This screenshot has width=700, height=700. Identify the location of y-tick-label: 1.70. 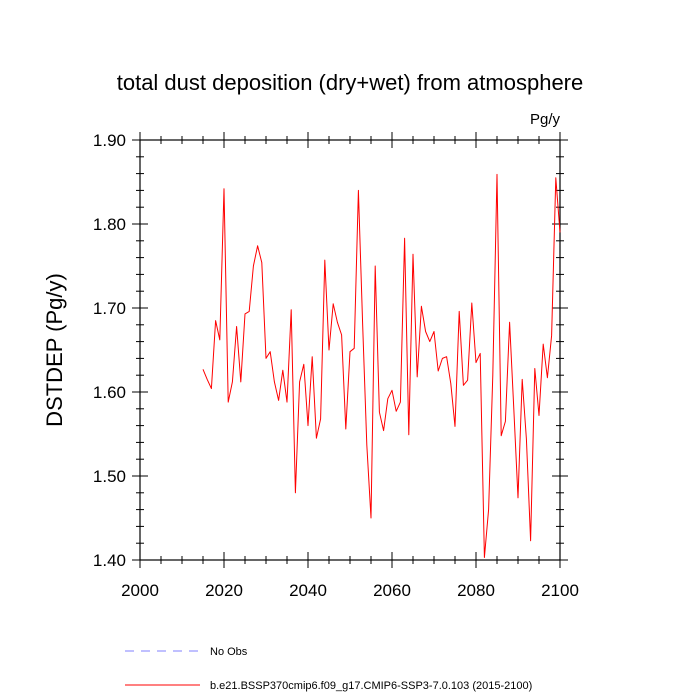
(109, 308).